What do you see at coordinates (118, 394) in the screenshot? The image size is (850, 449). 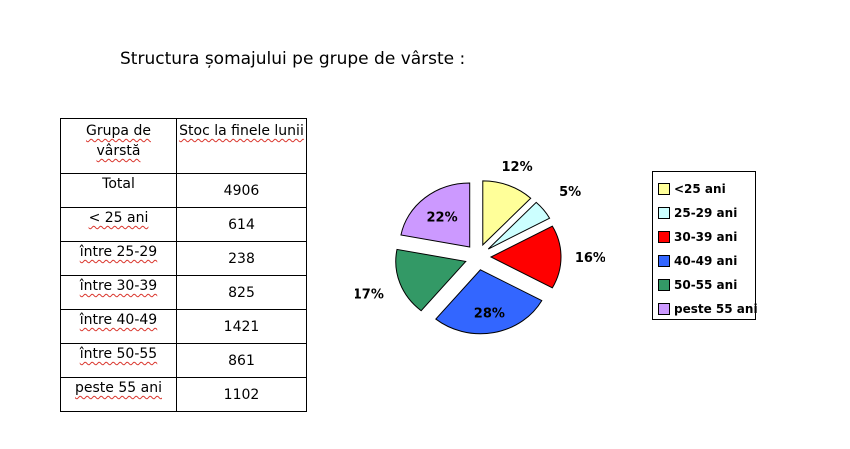 I see `row-label: peste 55 ani` at bounding box center [118, 394].